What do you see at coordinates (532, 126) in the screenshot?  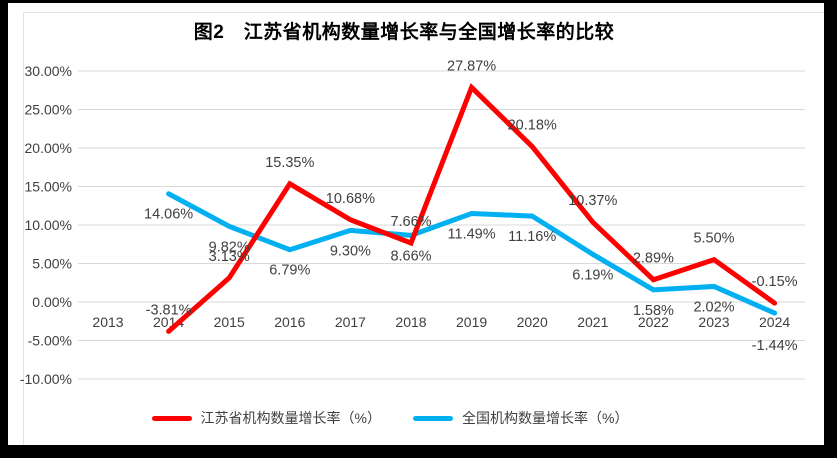 I see `data-label-series-0: 20.18%` at bounding box center [532, 126].